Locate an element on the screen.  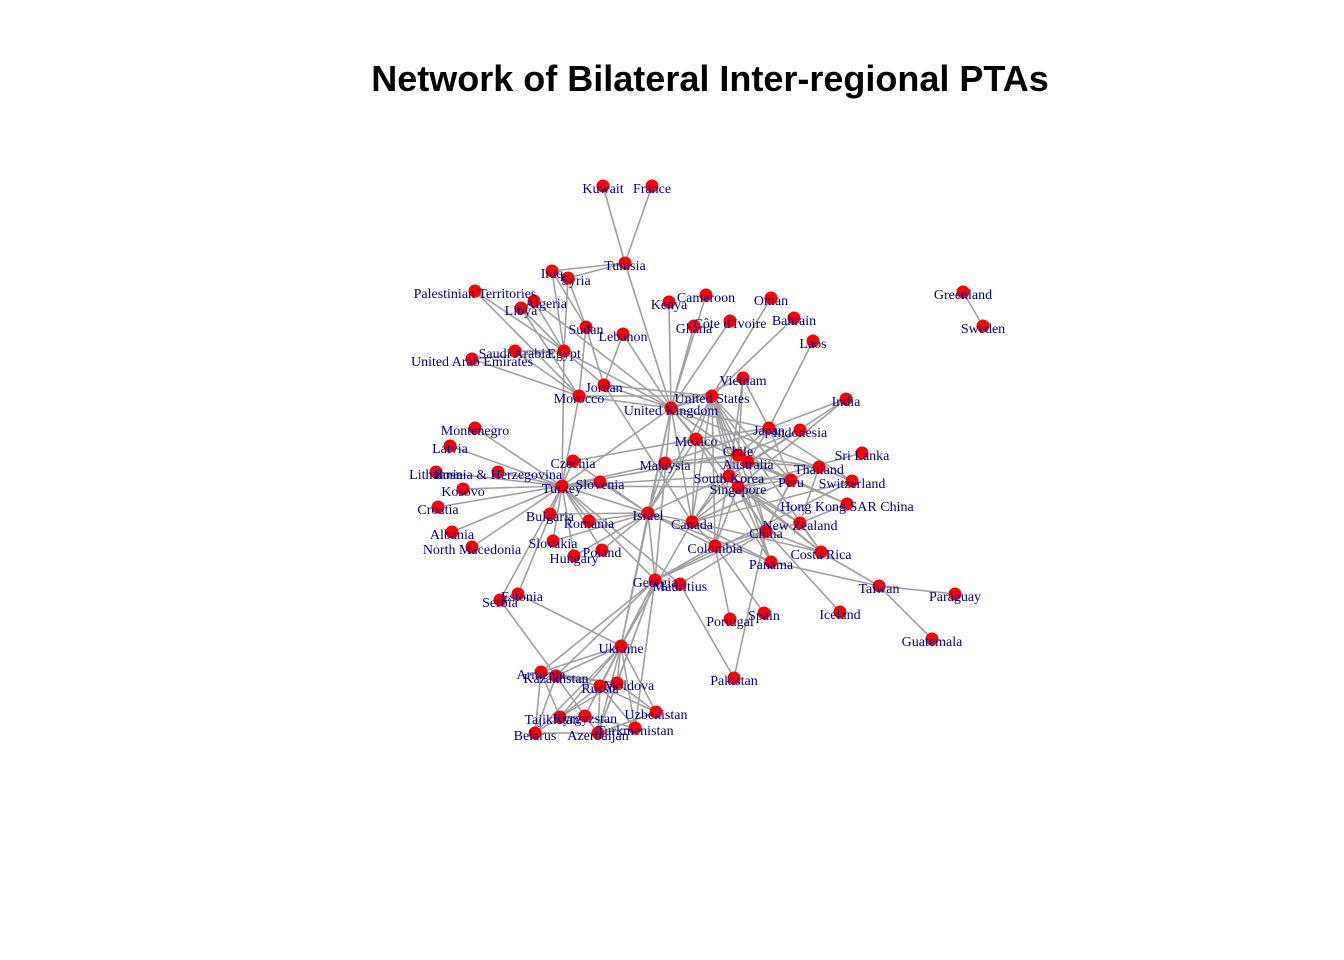
node-label-bulgaria: Bulgaria is located at coordinates (550, 517).